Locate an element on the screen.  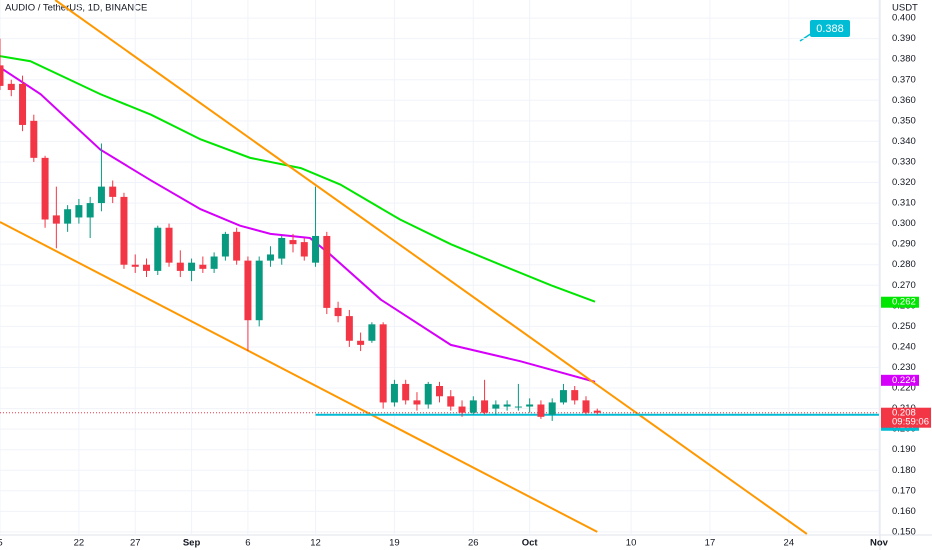
y-tick-label: 0.290 is located at coordinates (904, 244).